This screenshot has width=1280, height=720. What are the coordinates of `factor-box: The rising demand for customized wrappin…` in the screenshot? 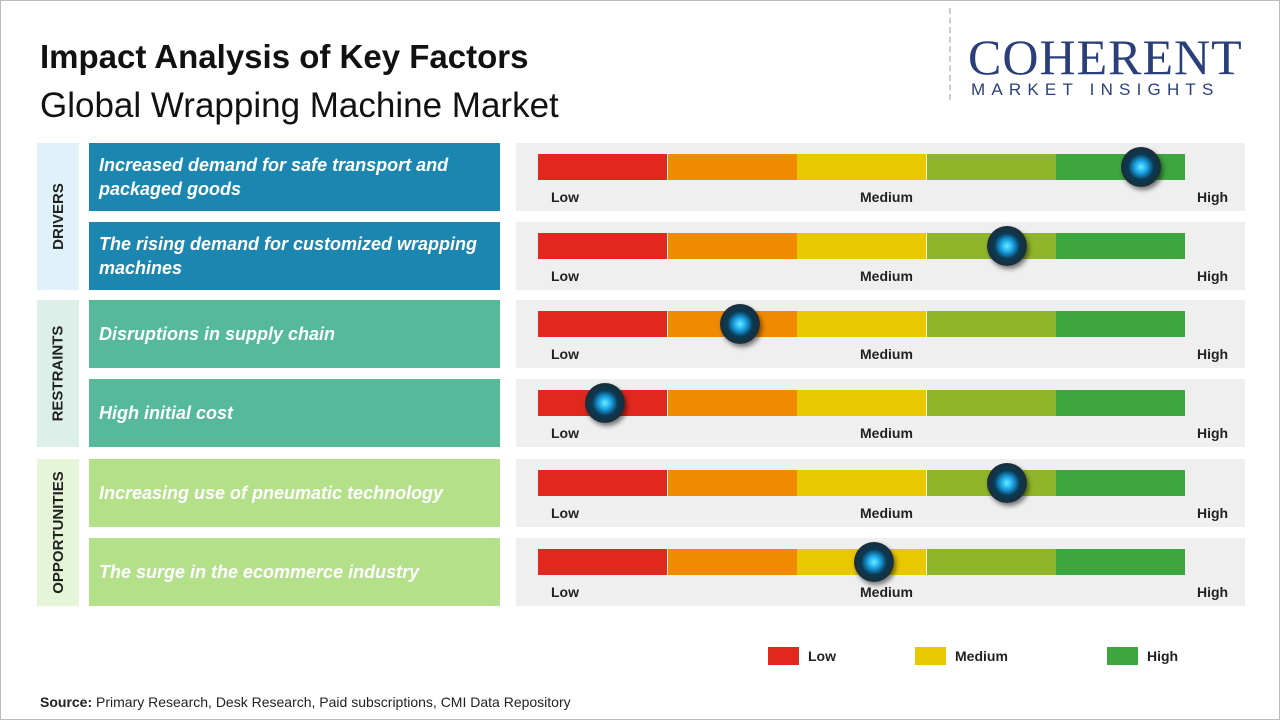 It's located at (294, 256).